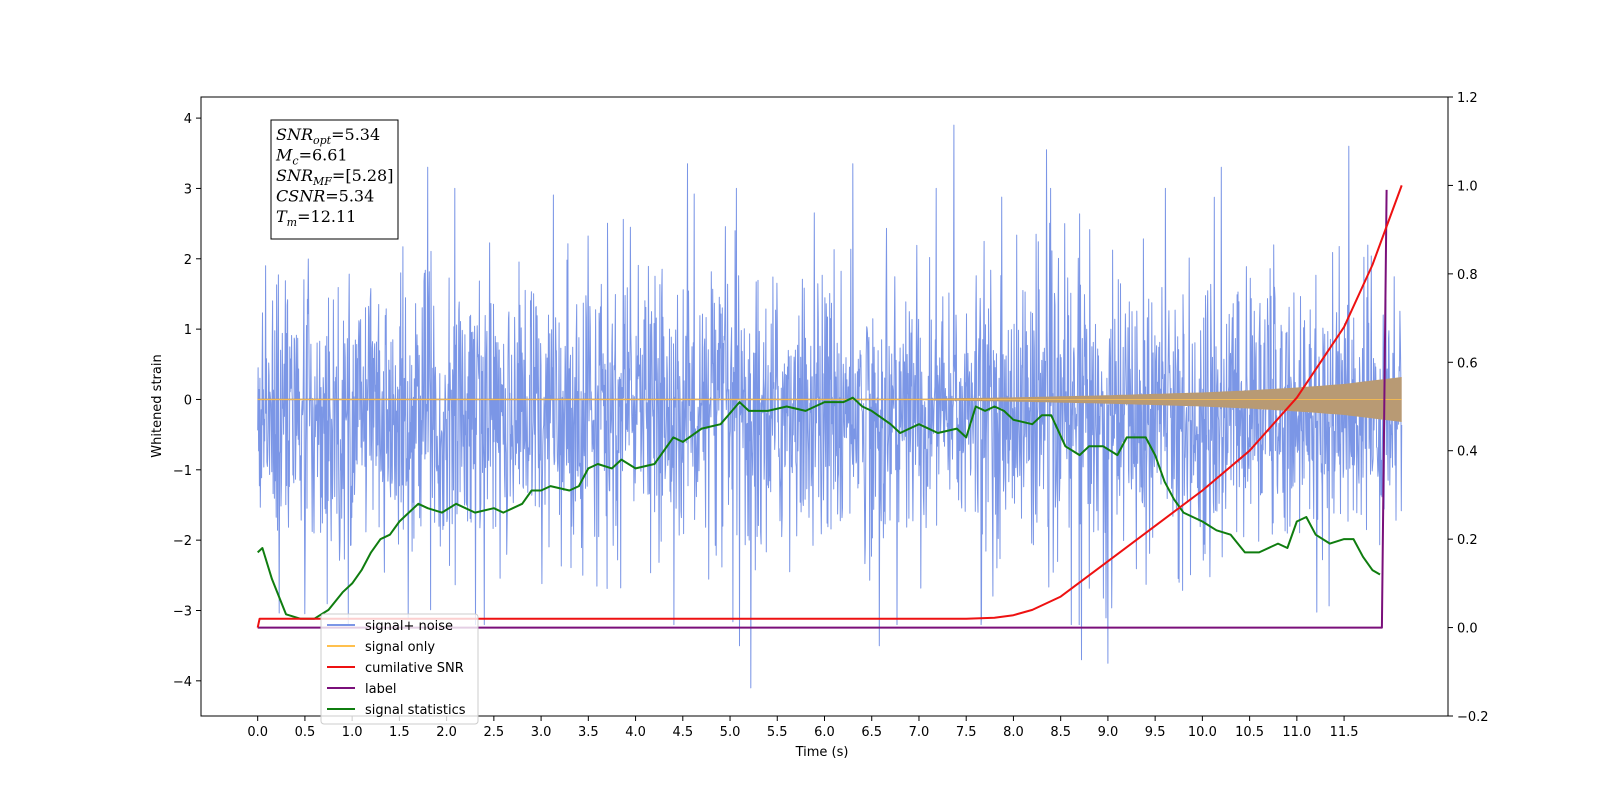 The height and width of the screenshot is (800, 1600). I want to click on y2-tick-label: 1.0, so click(1467, 186).